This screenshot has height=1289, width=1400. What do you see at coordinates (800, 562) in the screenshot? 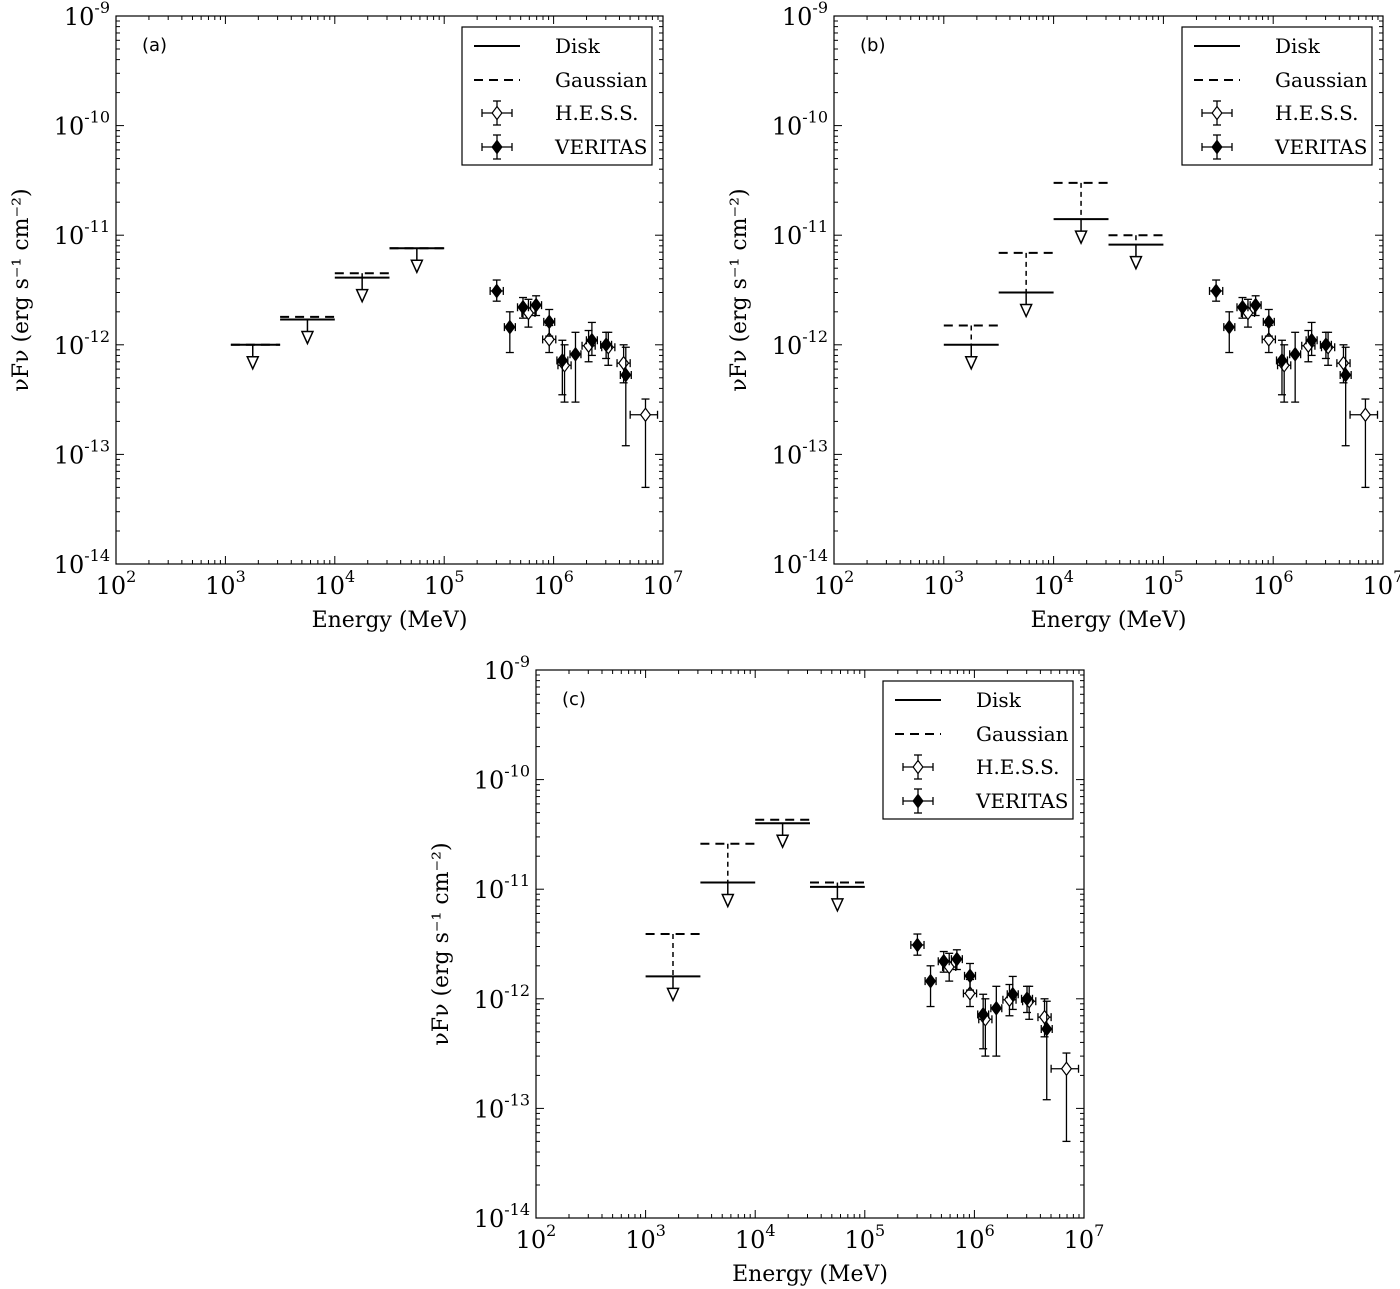
I see `y-tick-label: 10-14` at bounding box center [800, 562].